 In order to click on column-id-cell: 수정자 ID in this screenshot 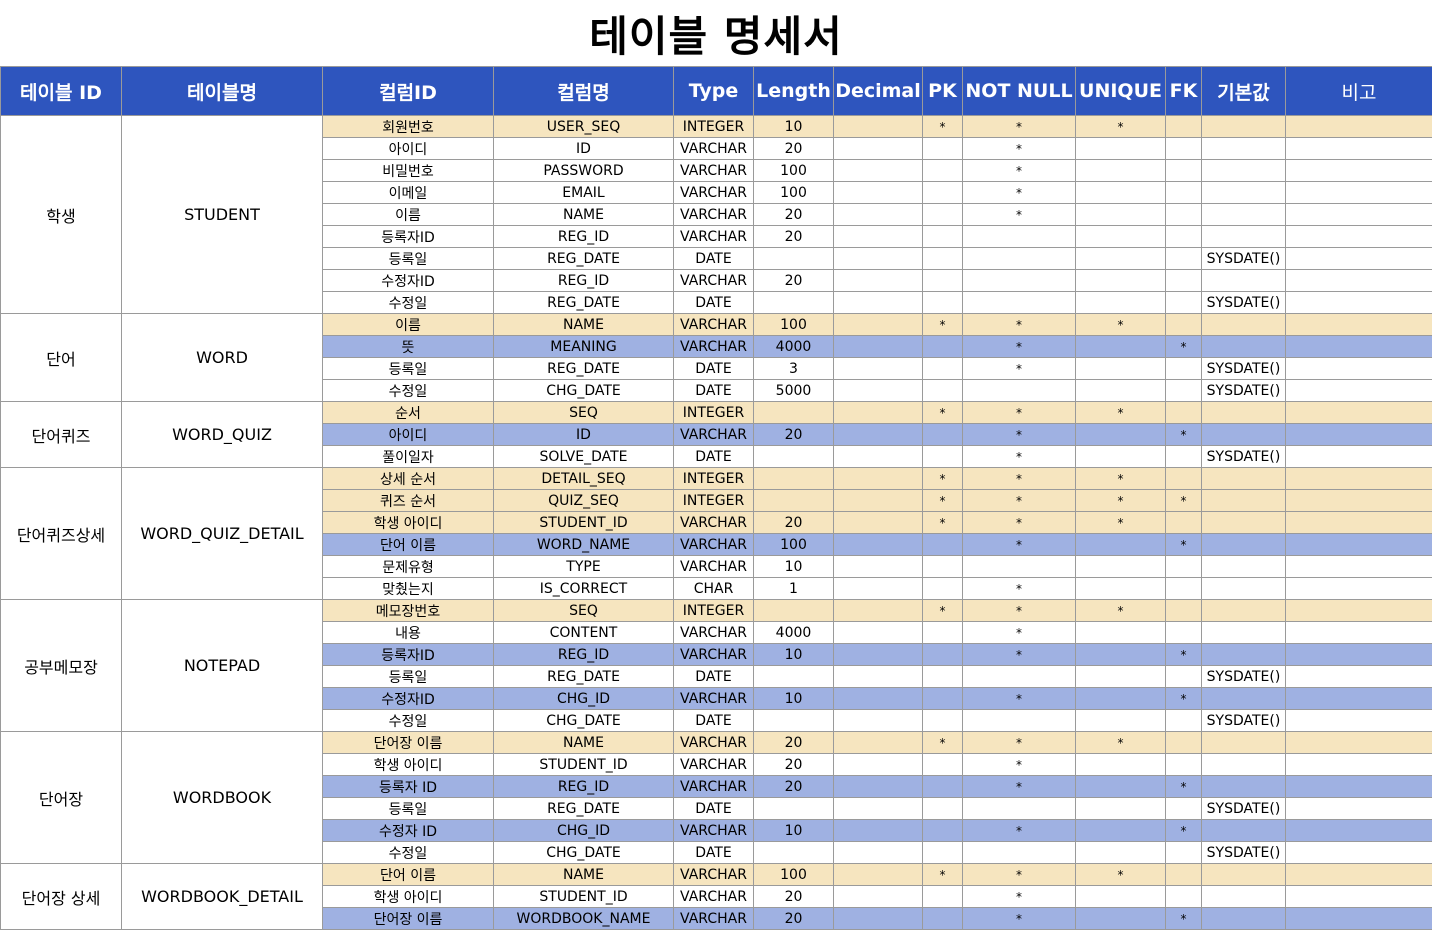, I will do `click(408, 831)`.